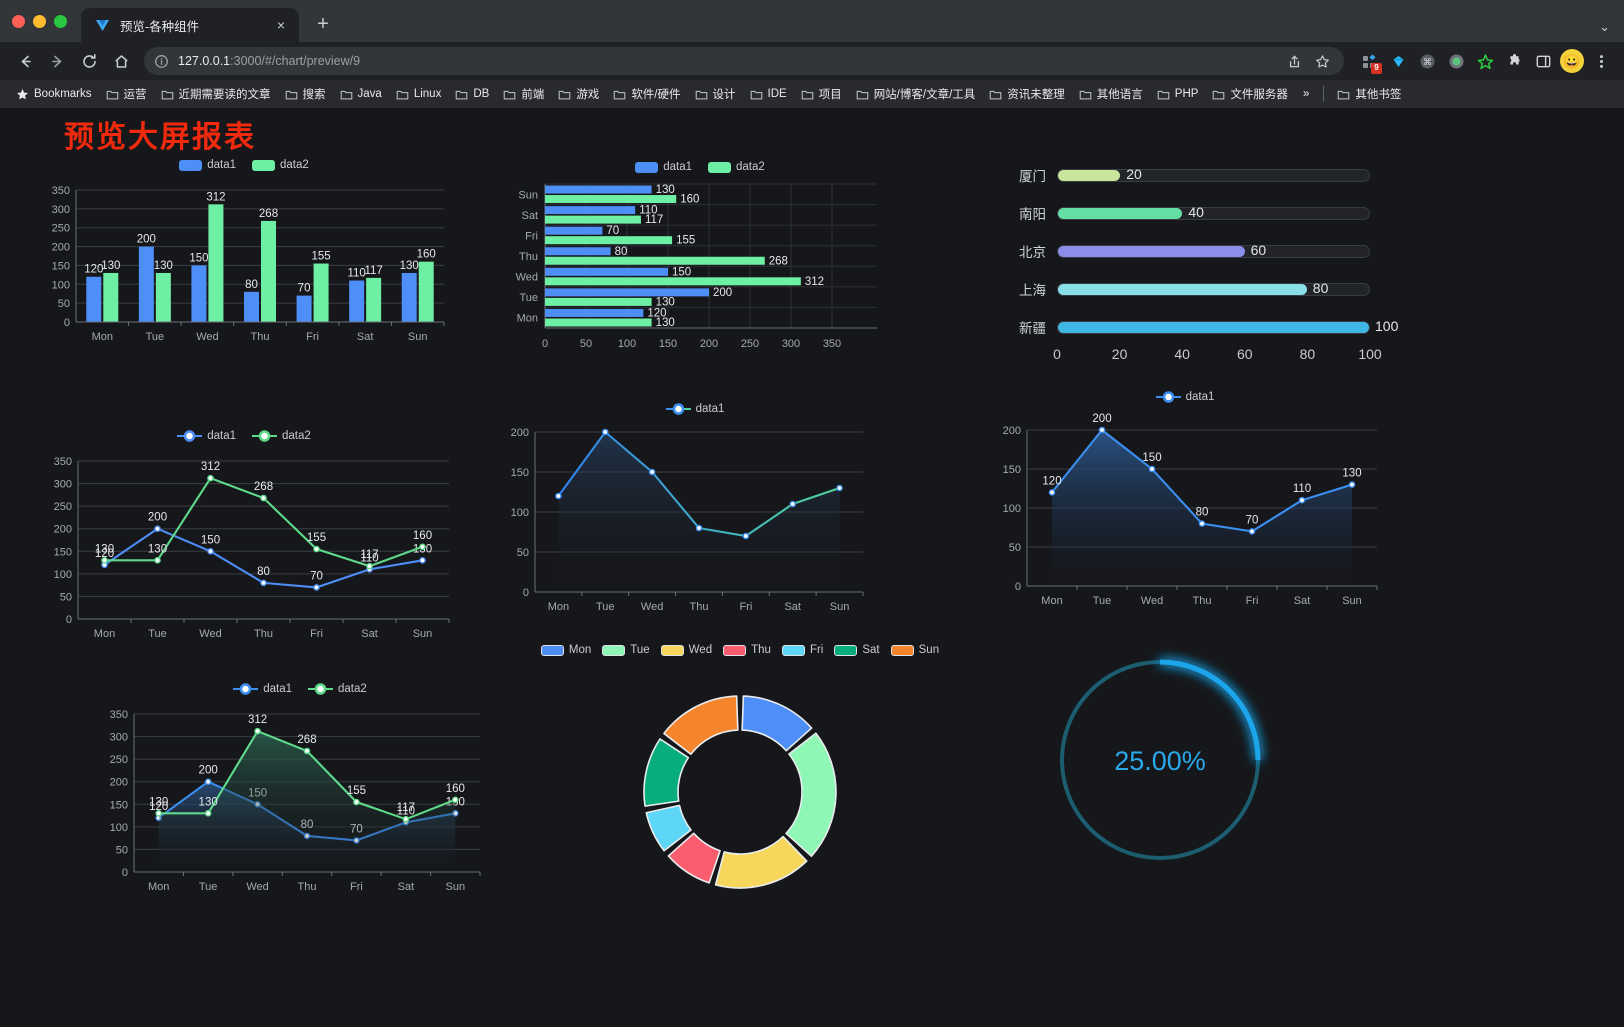  I want to click on back-icon, so click(25, 61).